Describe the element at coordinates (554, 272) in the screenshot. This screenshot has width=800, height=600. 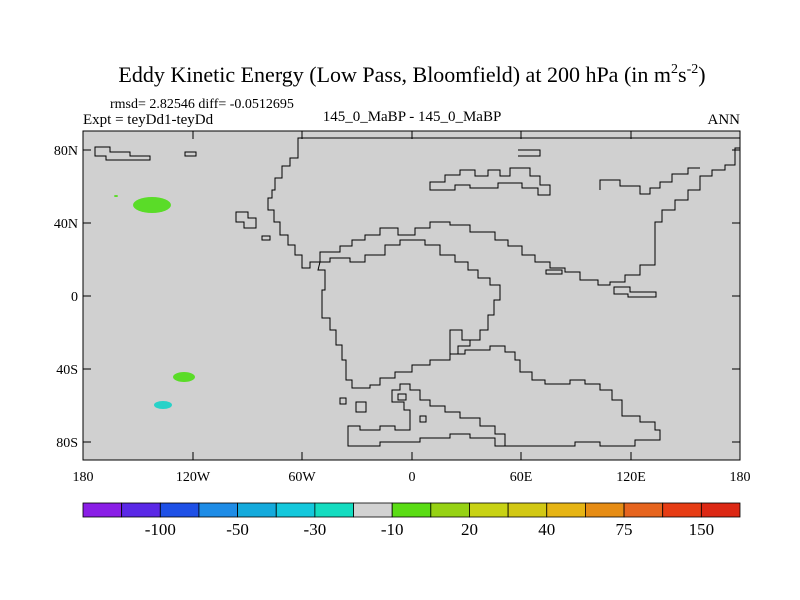
I see `coastline-small-island-i` at that location.